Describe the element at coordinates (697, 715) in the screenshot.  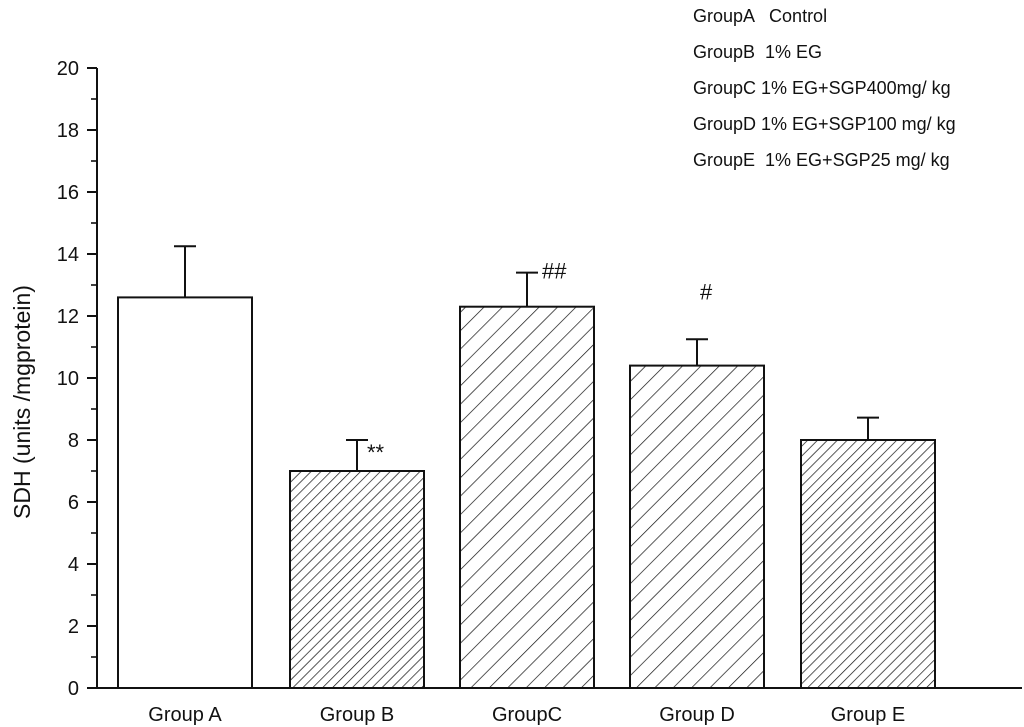
I see `x-tick-label: Group D` at that location.